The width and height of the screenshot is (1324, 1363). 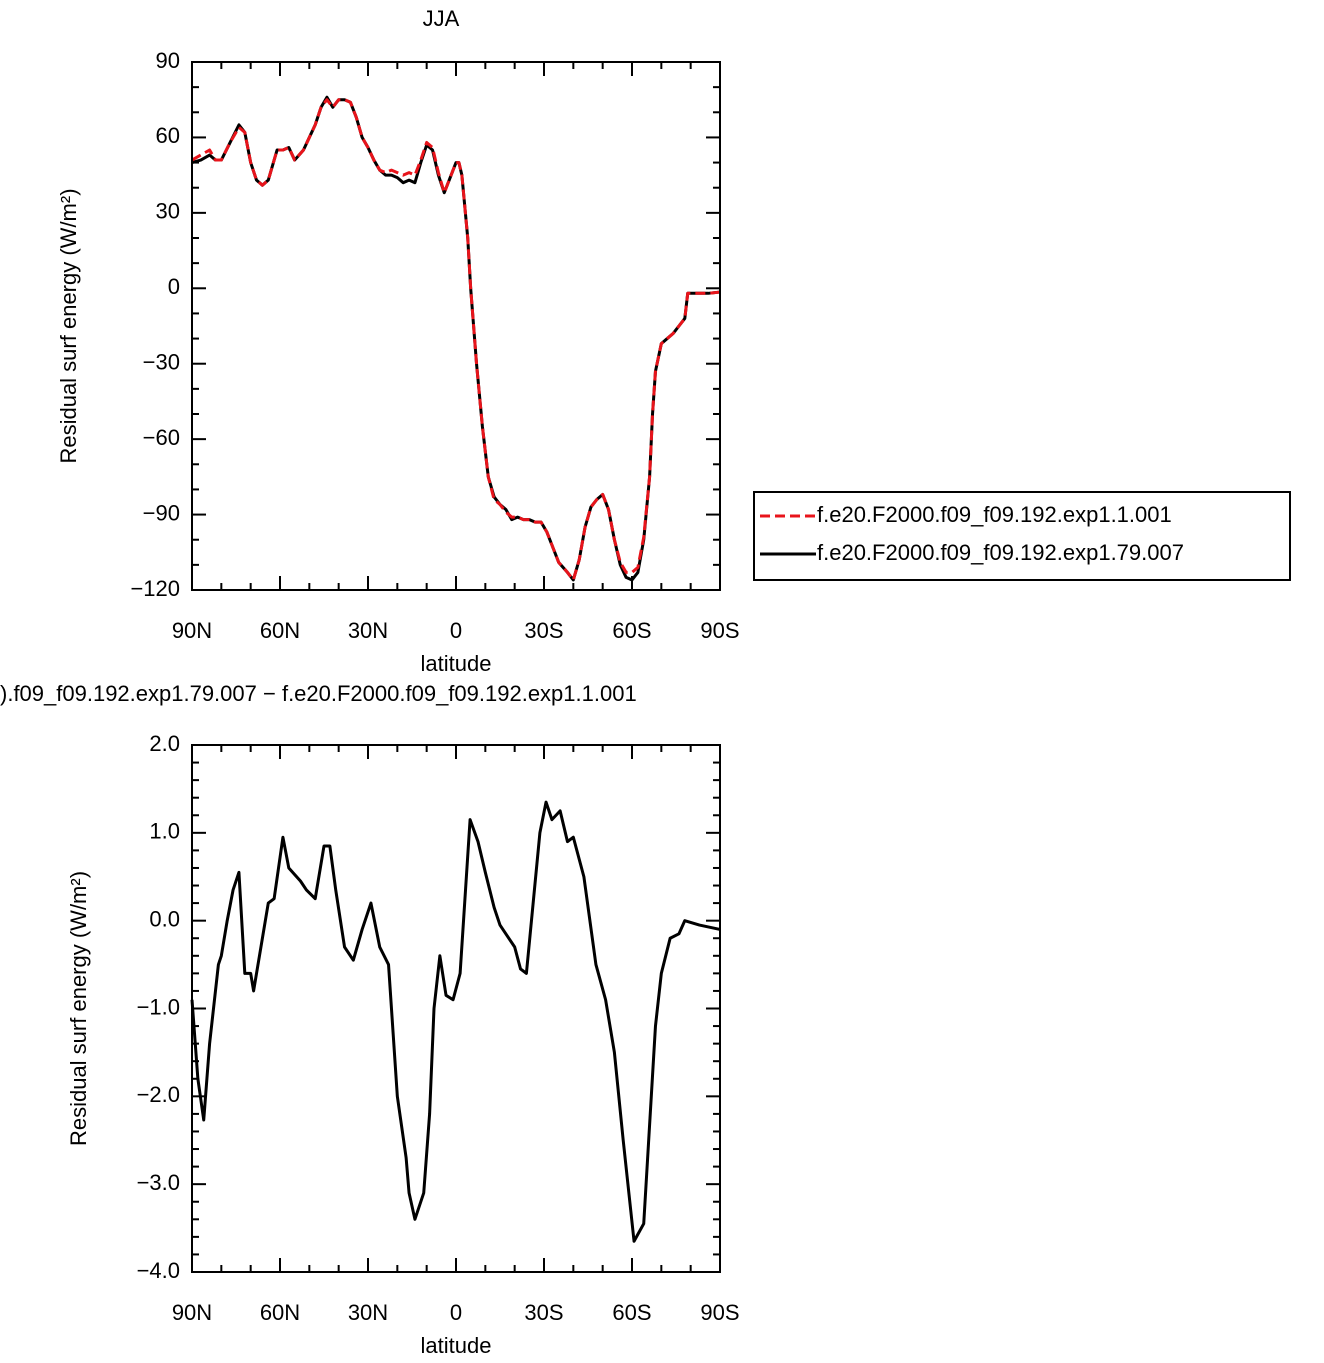 I want to click on y-tick-label: −30, so click(x=161, y=362).